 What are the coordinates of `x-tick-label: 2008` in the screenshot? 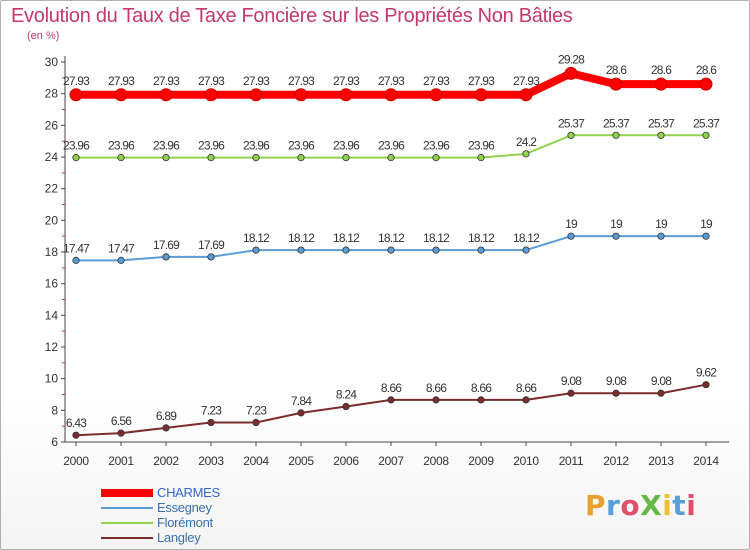 It's located at (436, 461).